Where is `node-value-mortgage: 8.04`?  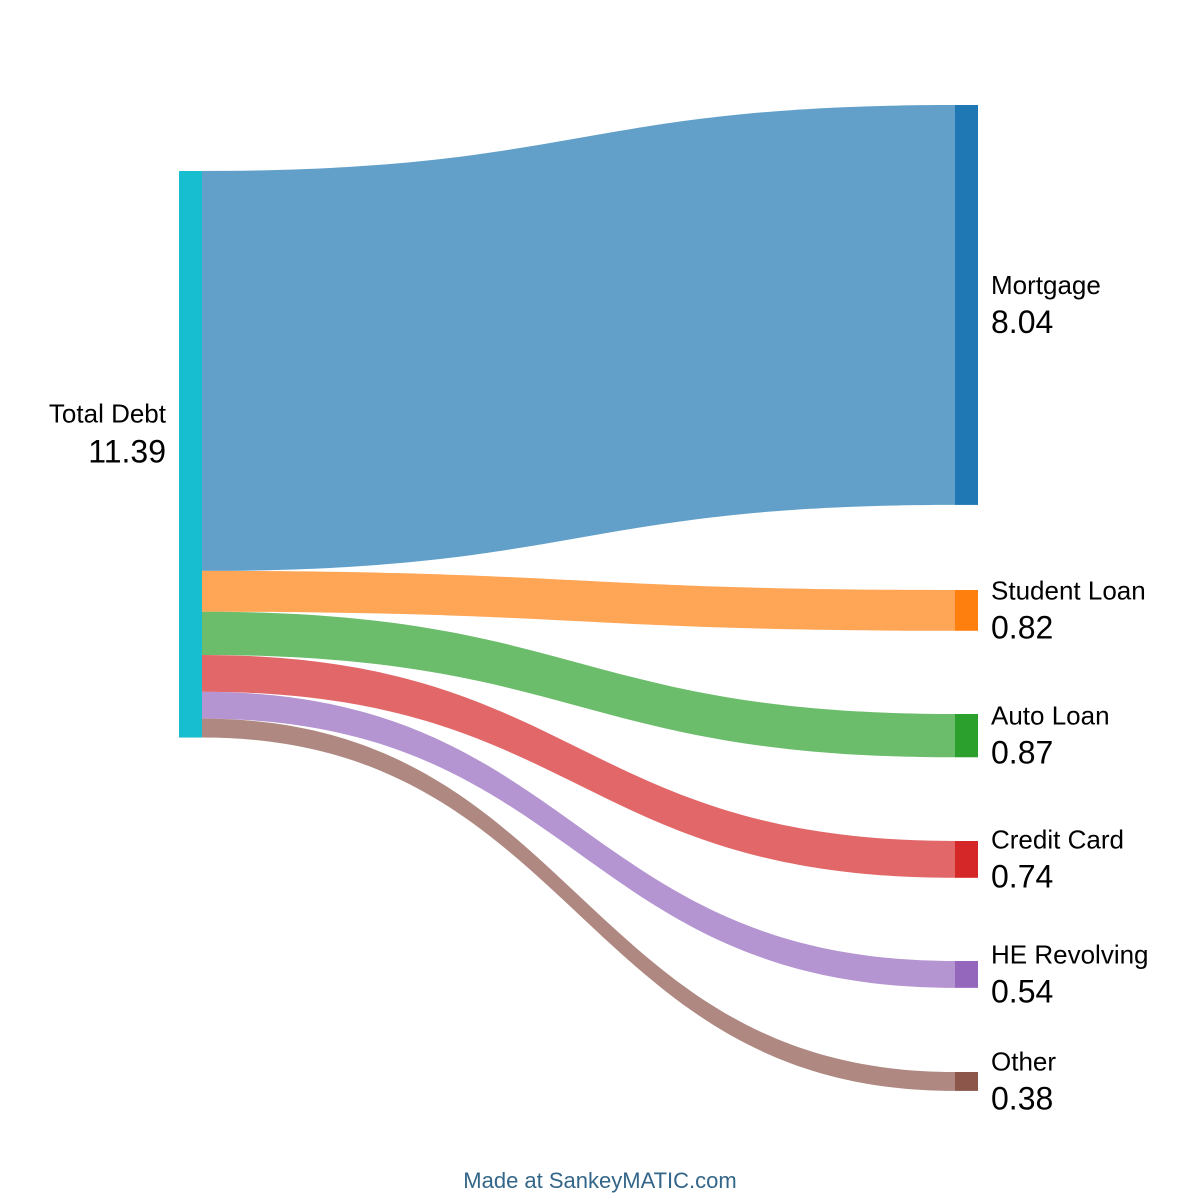 node-value-mortgage: 8.04 is located at coordinates (1022, 322).